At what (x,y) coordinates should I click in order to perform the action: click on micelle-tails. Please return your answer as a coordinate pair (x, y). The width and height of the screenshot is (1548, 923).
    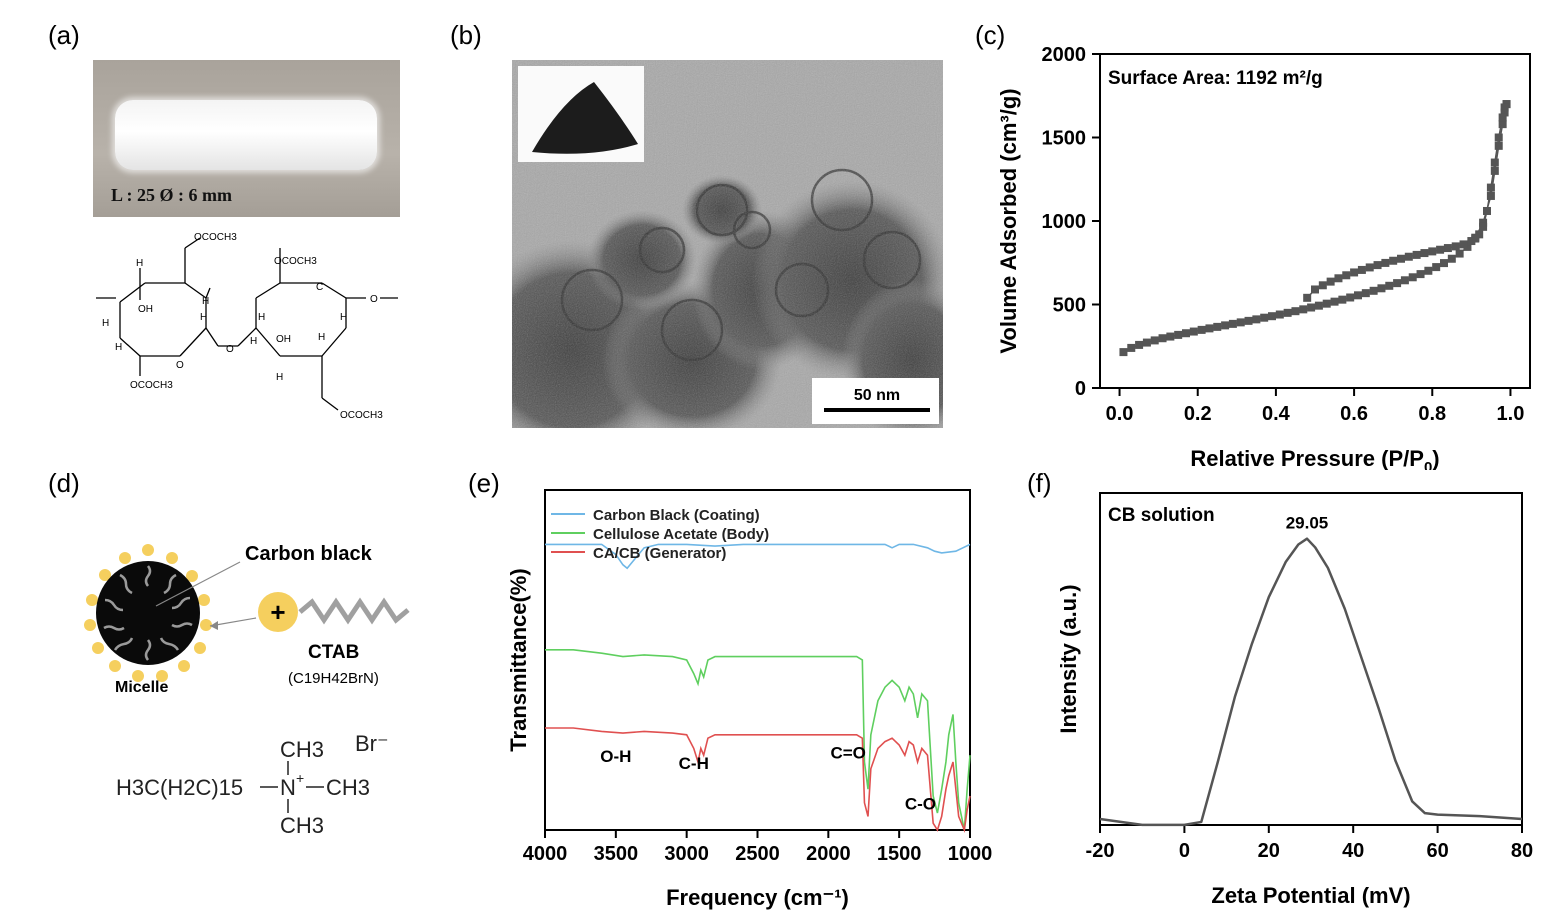
    Looking at the image, I should click on (148, 613).